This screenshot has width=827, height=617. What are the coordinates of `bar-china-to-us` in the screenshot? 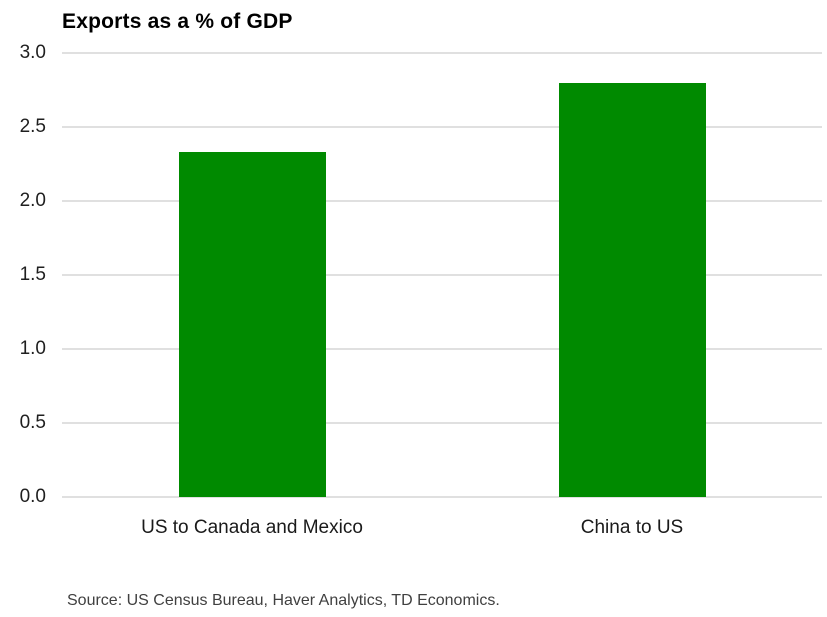 It's located at (632, 289).